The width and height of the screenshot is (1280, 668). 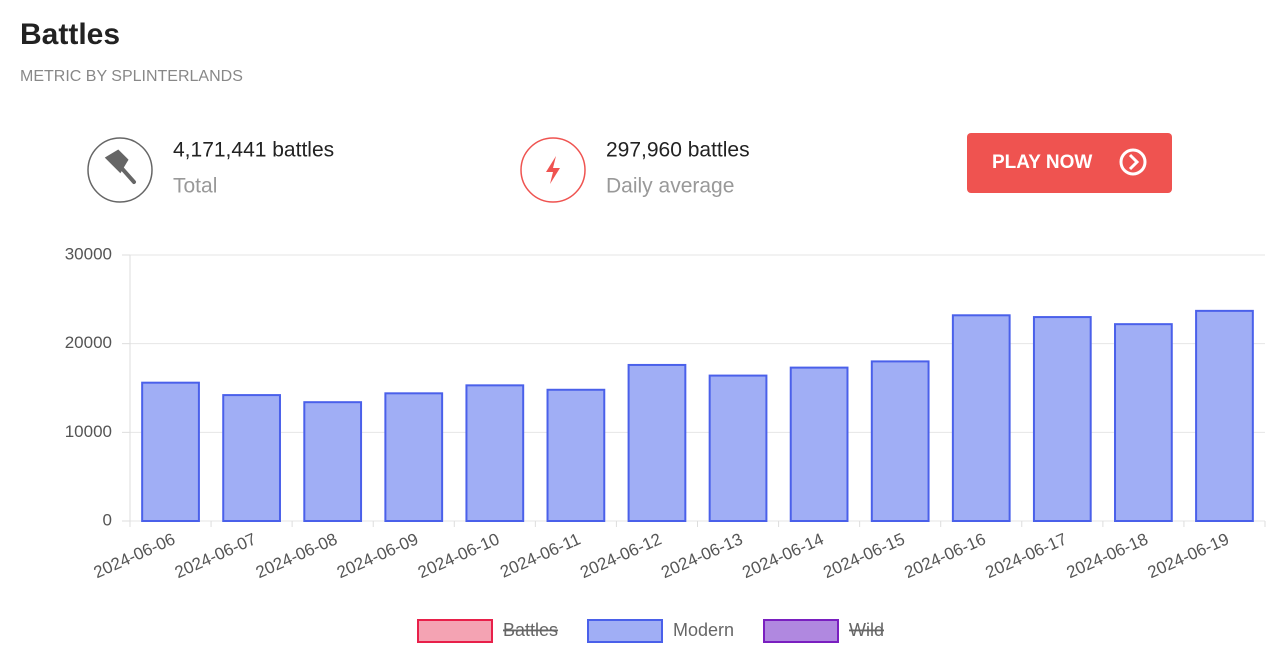 What do you see at coordinates (620, 555) in the screenshot?
I see `x-tick-label: 2024-06-12` at bounding box center [620, 555].